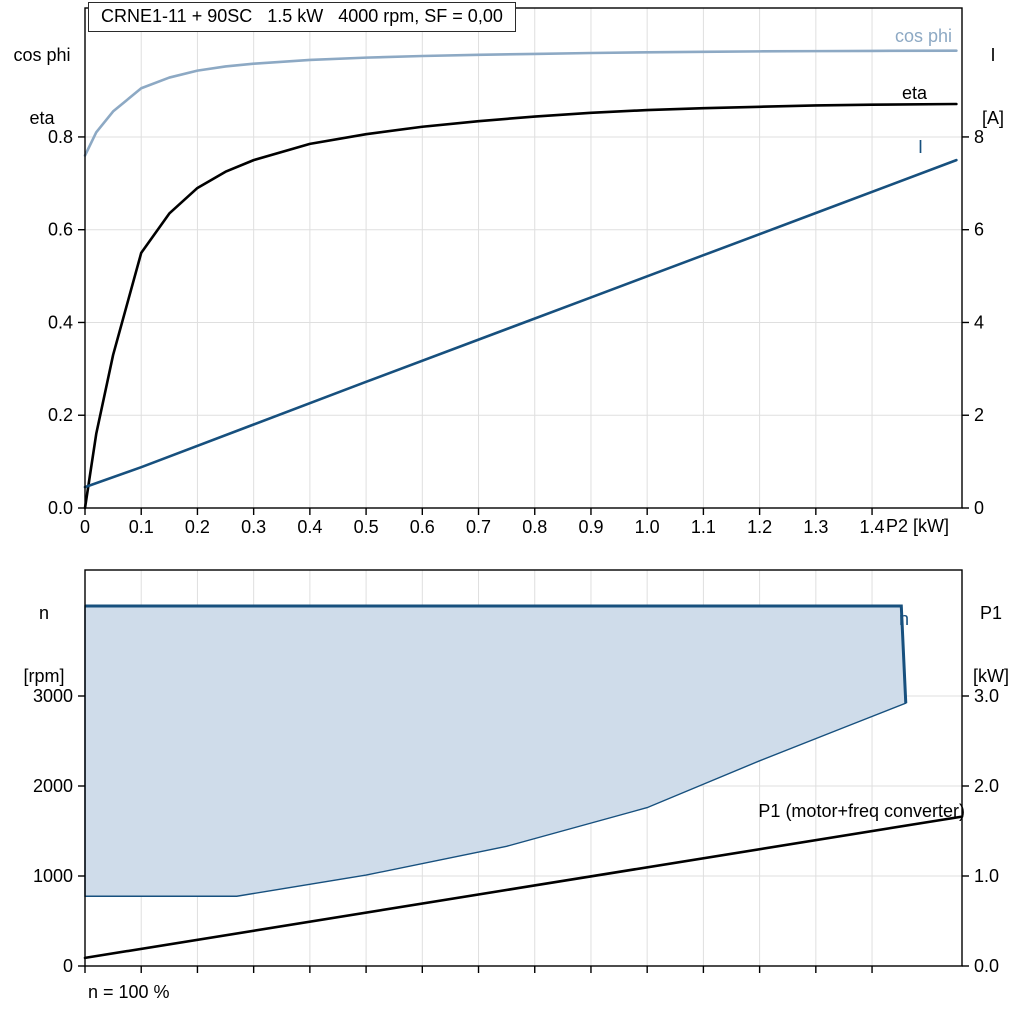  Describe the element at coordinates (986, 786) in the screenshot. I see `tick-label: 2.0` at that location.